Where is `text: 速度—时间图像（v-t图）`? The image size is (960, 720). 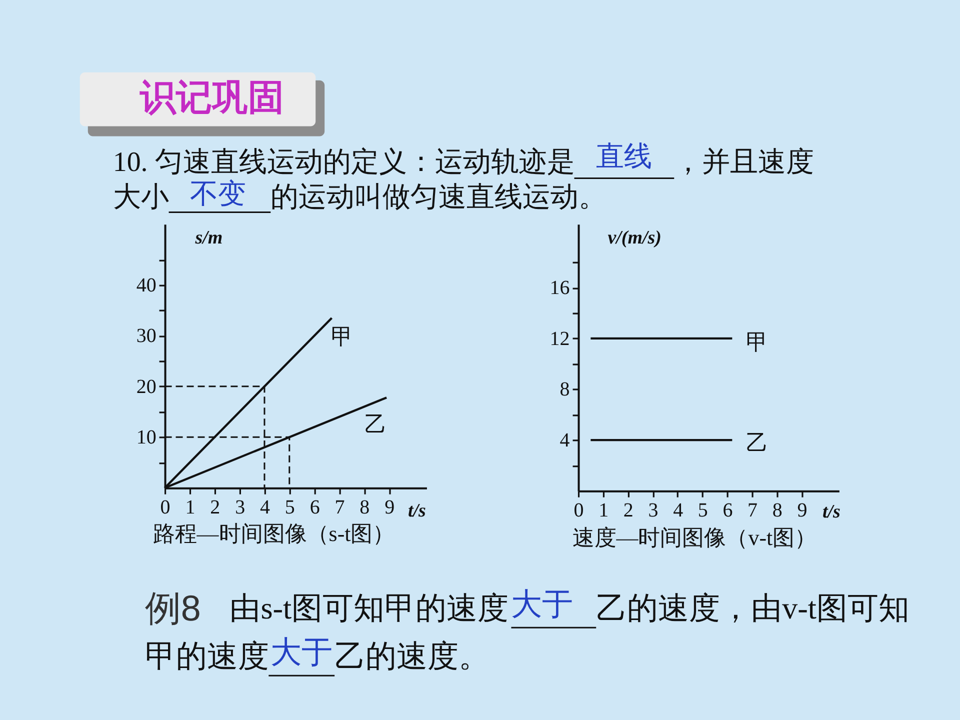
text: 速度—时间图像（v-t图） is located at coordinates (694, 537).